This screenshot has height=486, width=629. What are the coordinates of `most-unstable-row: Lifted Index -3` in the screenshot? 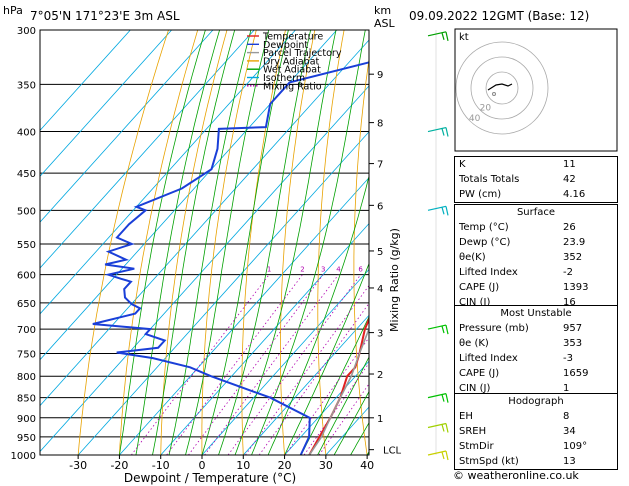 It's located at (536, 358).